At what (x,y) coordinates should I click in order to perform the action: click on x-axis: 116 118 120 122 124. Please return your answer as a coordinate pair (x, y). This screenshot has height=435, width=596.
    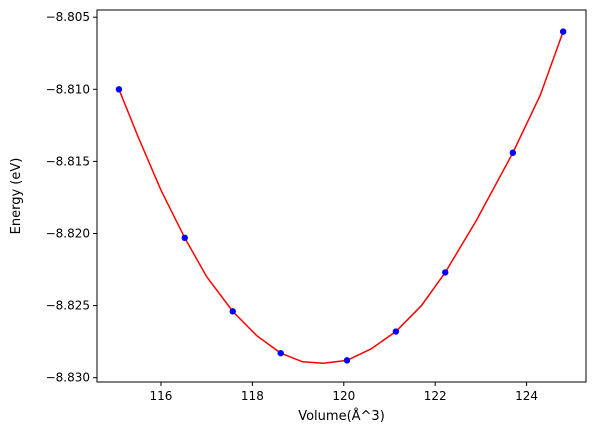
    Looking at the image, I should click on (344, 392).